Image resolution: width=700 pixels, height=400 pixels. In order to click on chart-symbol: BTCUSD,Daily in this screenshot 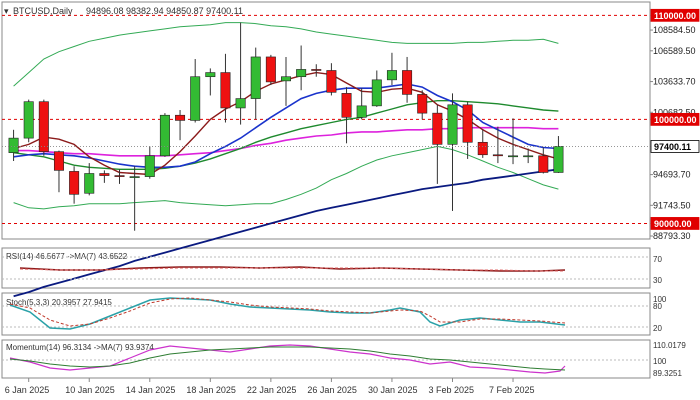, I will do `click(43, 11)`.